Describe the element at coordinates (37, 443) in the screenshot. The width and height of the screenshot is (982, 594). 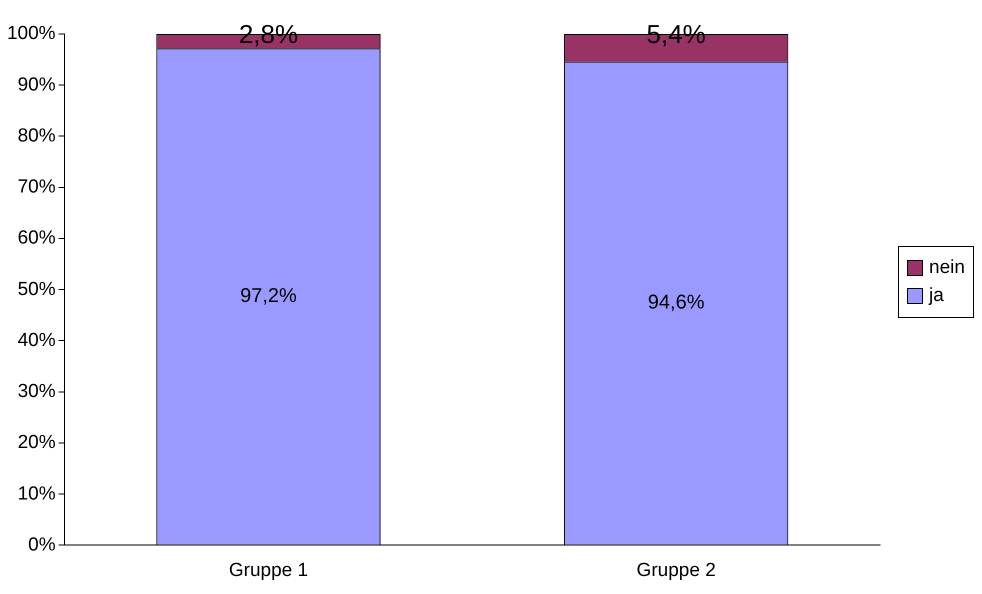
I see `y-tick-label: 20%` at that location.